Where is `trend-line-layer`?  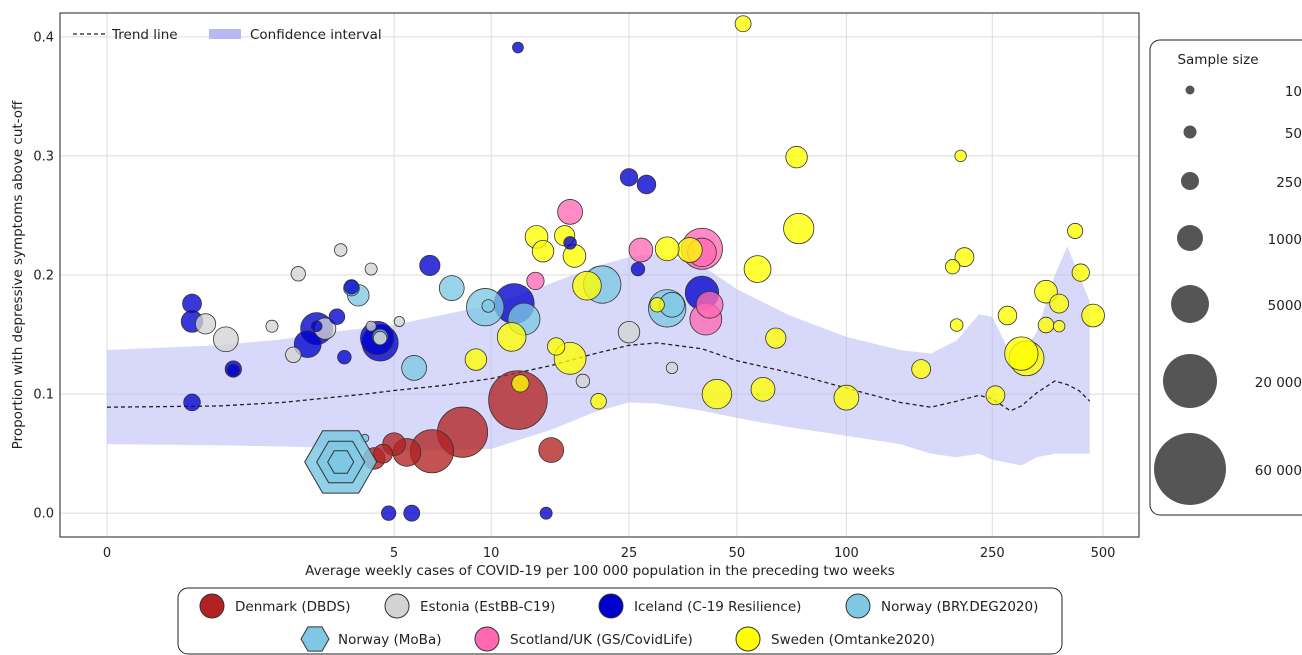 trend-line-layer is located at coordinates (598, 377).